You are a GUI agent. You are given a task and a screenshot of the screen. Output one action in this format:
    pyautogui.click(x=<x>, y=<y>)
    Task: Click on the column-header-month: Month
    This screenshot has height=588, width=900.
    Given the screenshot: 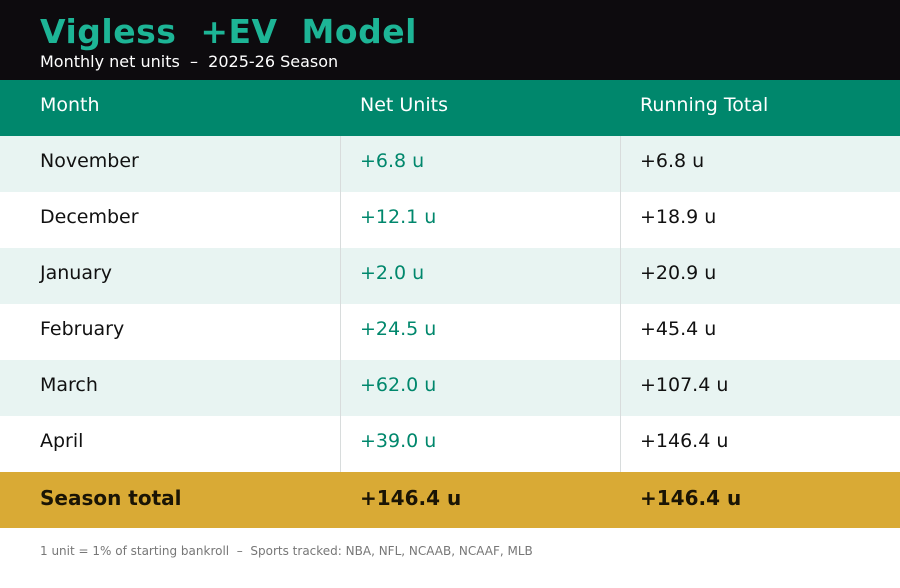 What is the action you would take?
    pyautogui.click(x=70, y=105)
    